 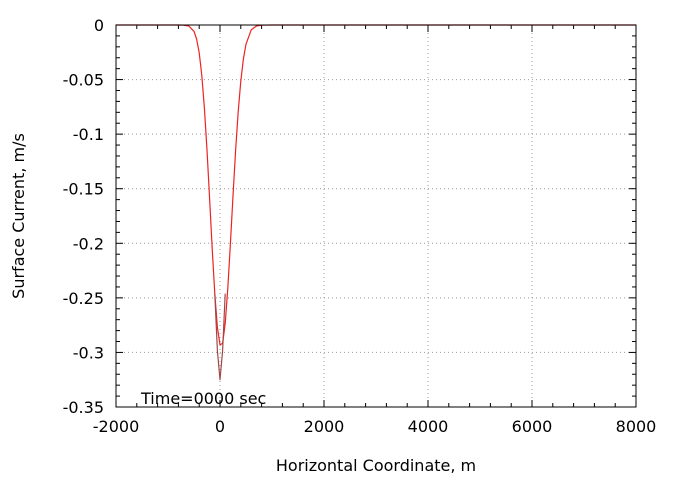 What do you see at coordinates (83, 407) in the screenshot?
I see `y-tick-label: -0.35` at bounding box center [83, 407].